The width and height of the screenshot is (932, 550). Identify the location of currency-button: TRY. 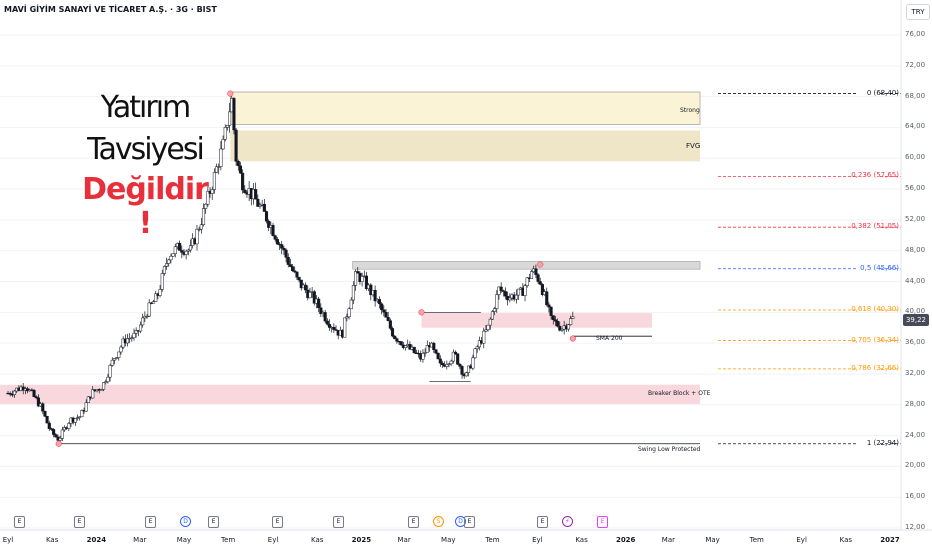
(918, 12).